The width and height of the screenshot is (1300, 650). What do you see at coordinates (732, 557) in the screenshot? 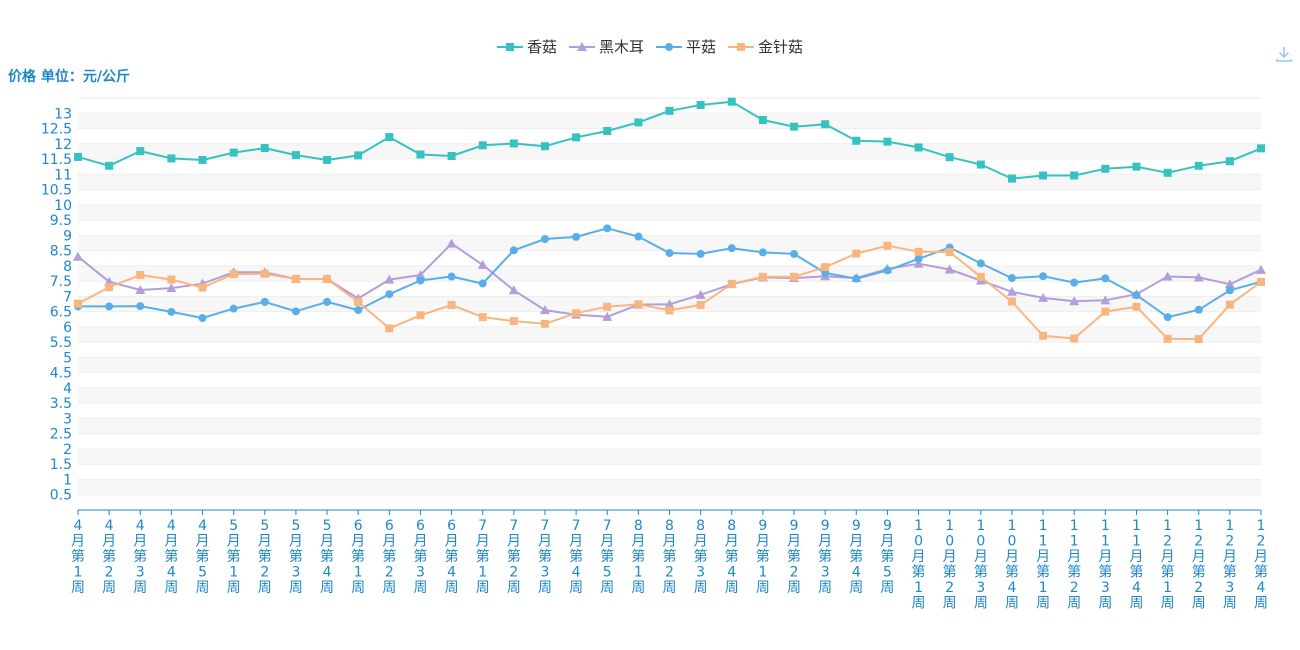
I see `x-tick-label: 8 月第 4 周` at bounding box center [732, 557].